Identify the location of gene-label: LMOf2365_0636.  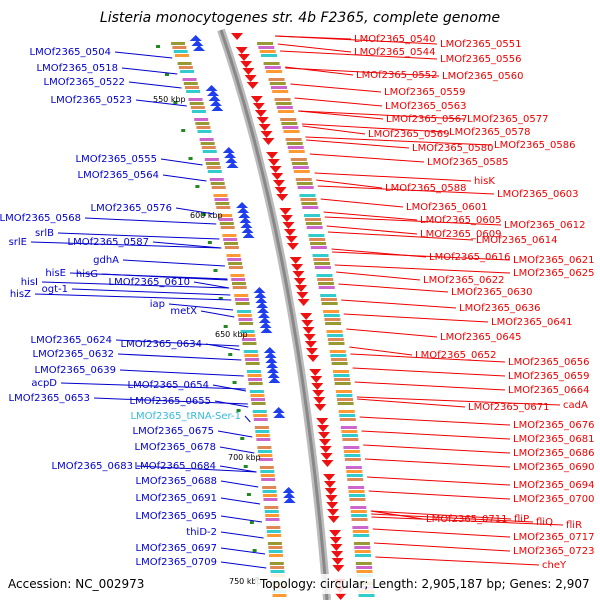
(500, 308).